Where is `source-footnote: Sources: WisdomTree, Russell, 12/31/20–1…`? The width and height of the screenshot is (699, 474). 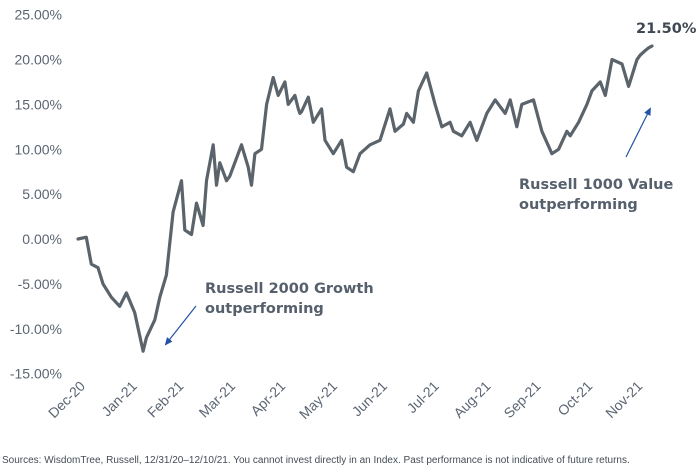
source-footnote: Sources: WisdomTree, Russell, 12/31/20–1… is located at coordinates (316, 460).